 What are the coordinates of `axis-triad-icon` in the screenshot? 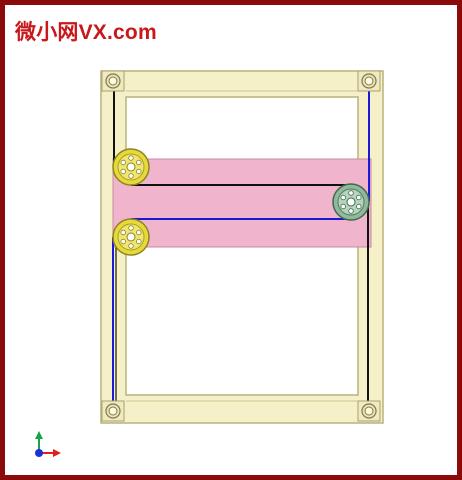 It's located at (48, 444).